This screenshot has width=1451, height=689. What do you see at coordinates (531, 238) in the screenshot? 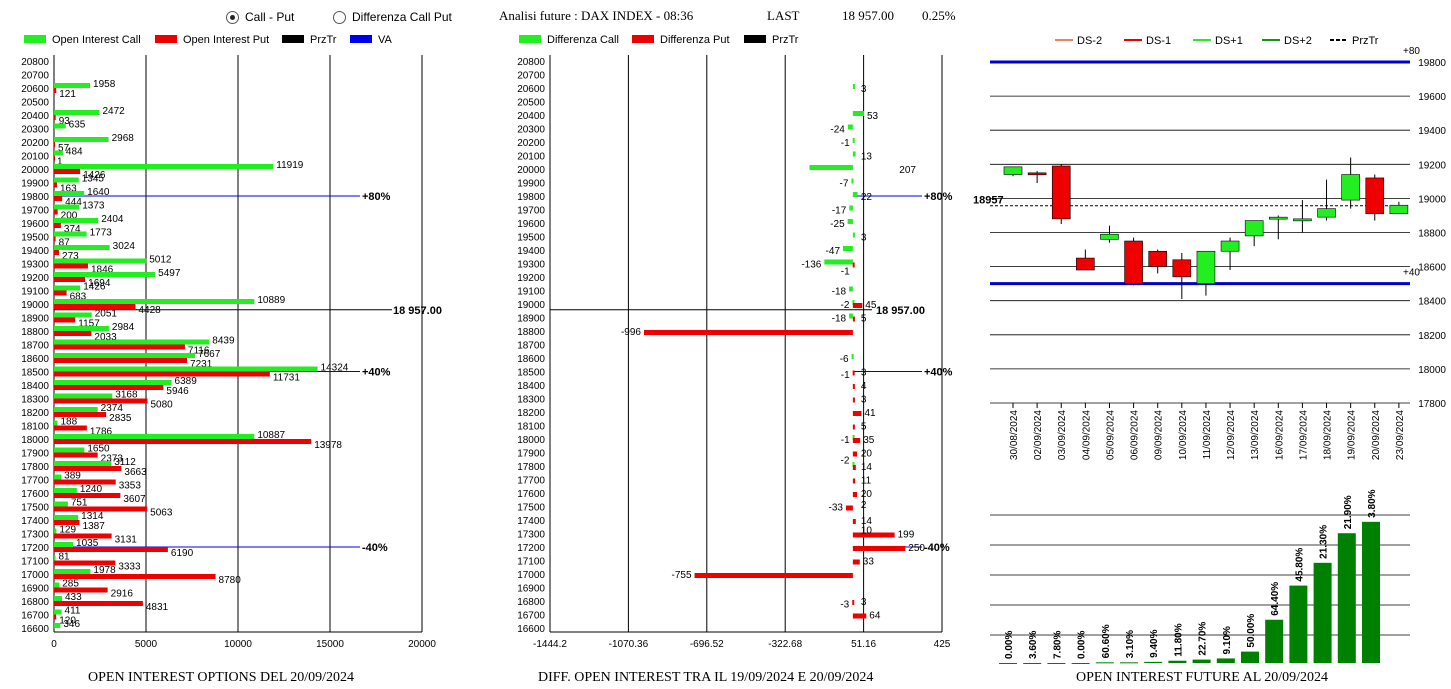
I see `mid-ytick-19500: 19500` at bounding box center [531, 238].